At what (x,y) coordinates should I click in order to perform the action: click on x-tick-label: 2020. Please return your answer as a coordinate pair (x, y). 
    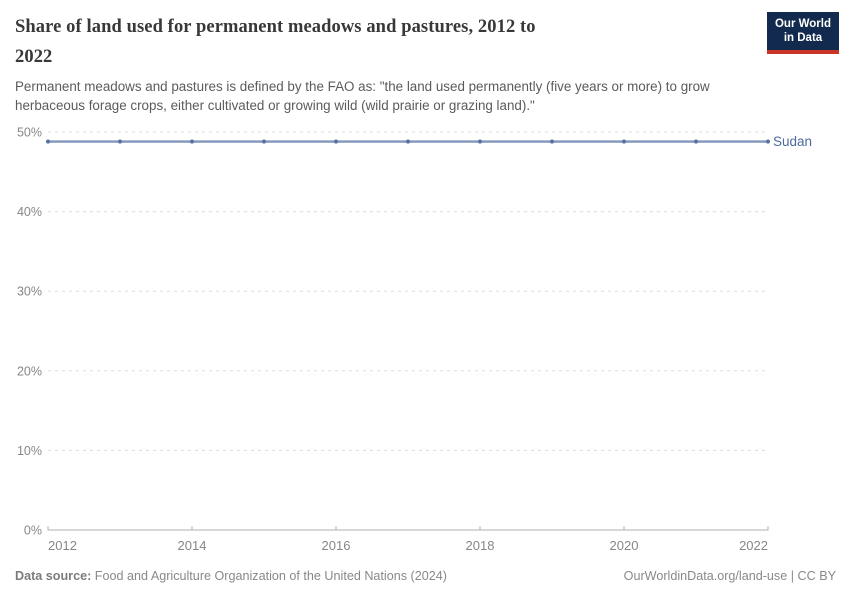
    Looking at the image, I should click on (624, 545).